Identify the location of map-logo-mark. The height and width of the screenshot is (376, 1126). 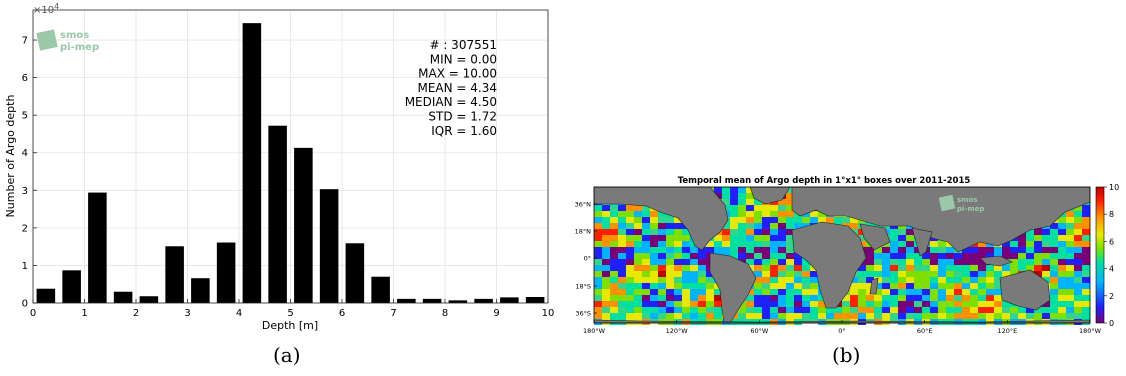
(947, 203).